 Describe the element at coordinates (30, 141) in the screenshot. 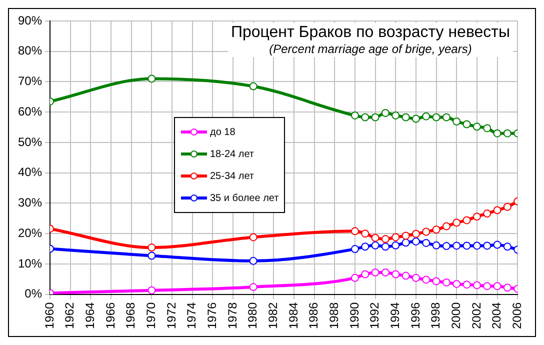

I see `y-tick-label: 50%` at that location.